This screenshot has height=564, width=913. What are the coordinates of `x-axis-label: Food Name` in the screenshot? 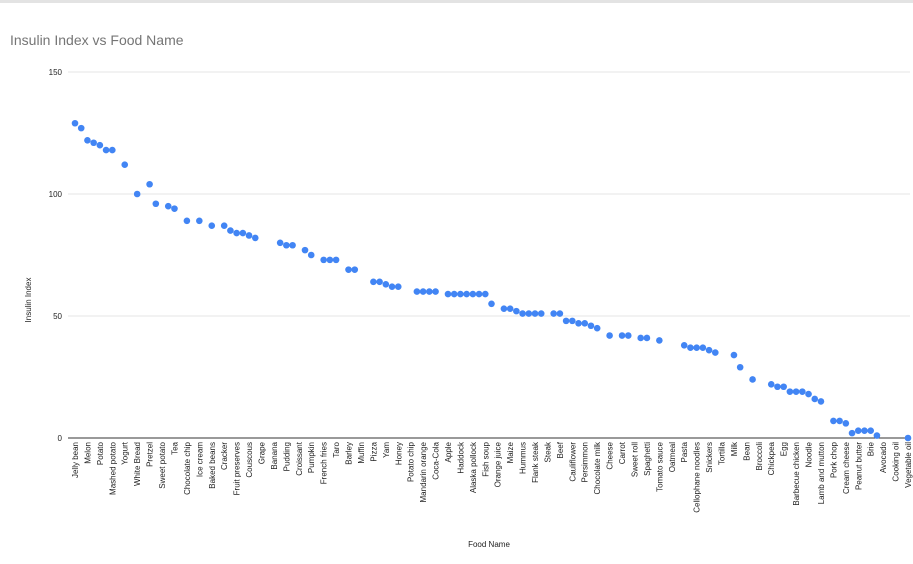 It's located at (489, 544).